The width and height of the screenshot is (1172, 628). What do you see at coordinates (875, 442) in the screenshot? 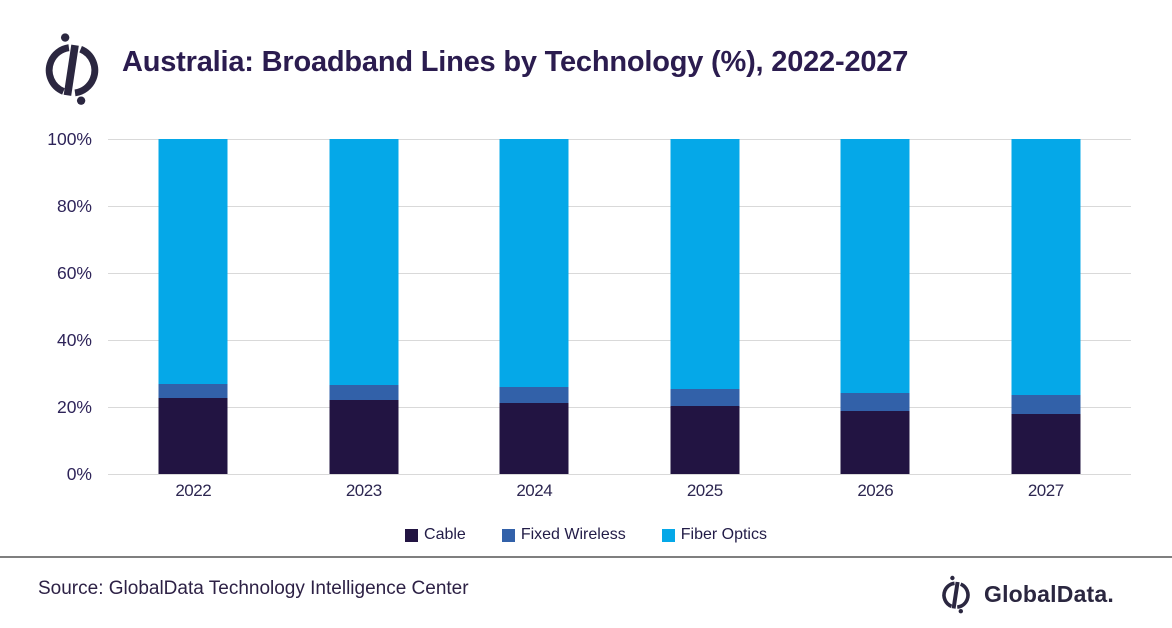
I see `bar-segment-cable-2026` at bounding box center [875, 442].